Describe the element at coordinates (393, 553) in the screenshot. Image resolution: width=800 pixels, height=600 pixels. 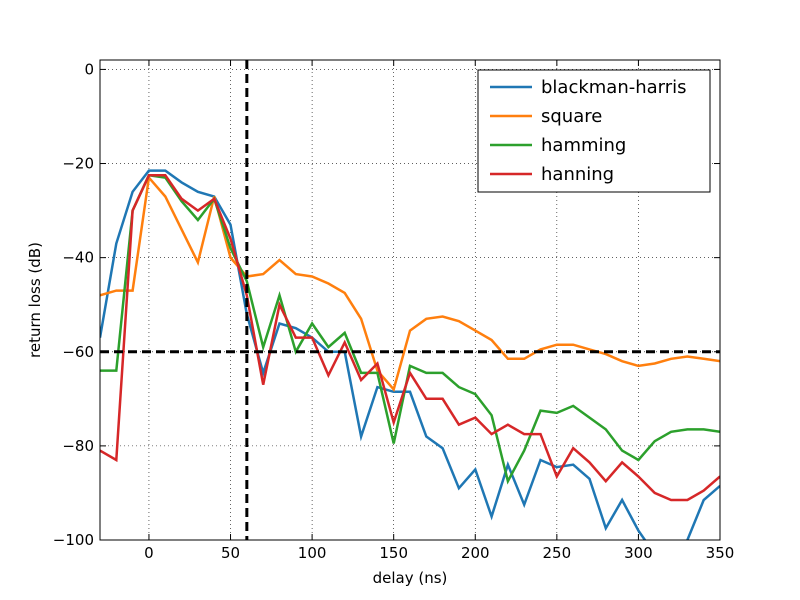
I see `x-tick-label: 150` at that location.